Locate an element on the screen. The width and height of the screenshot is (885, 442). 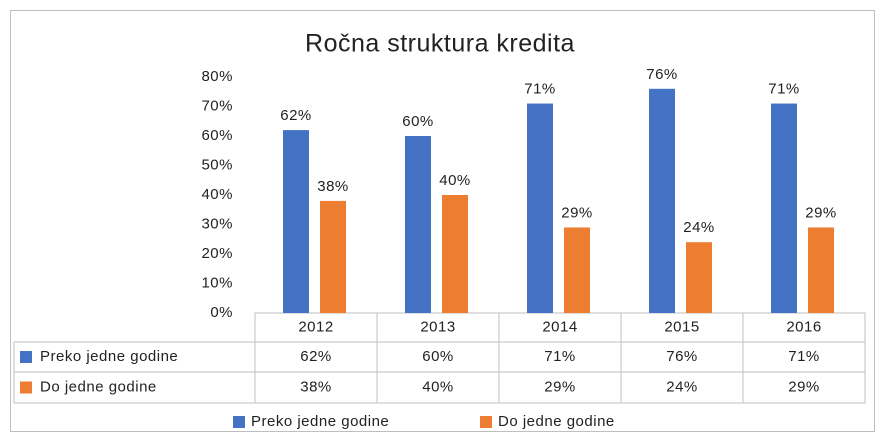
table-cell: 38% is located at coordinates (316, 386).